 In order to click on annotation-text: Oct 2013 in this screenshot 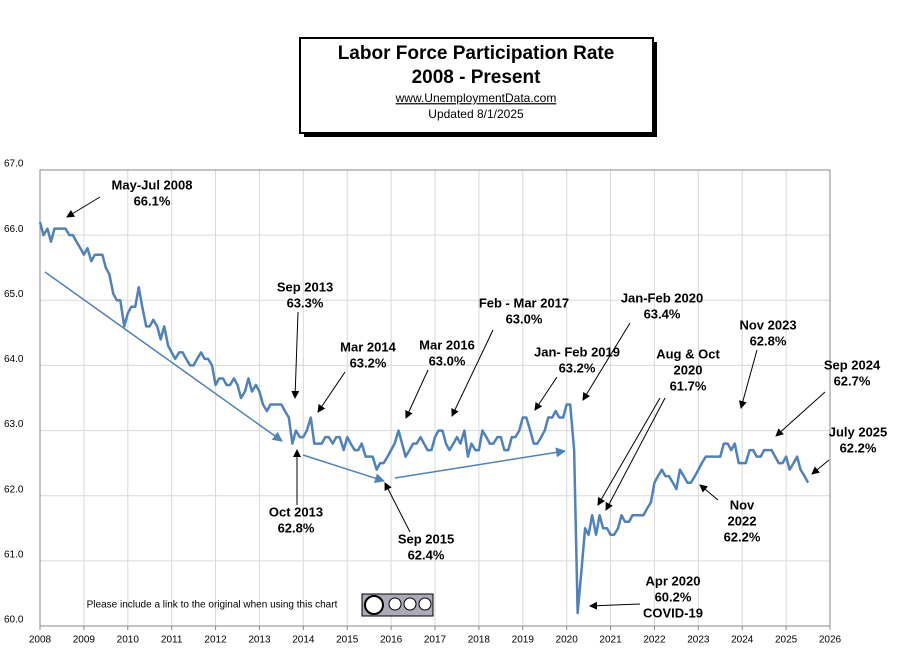, I will do `click(296, 511)`.